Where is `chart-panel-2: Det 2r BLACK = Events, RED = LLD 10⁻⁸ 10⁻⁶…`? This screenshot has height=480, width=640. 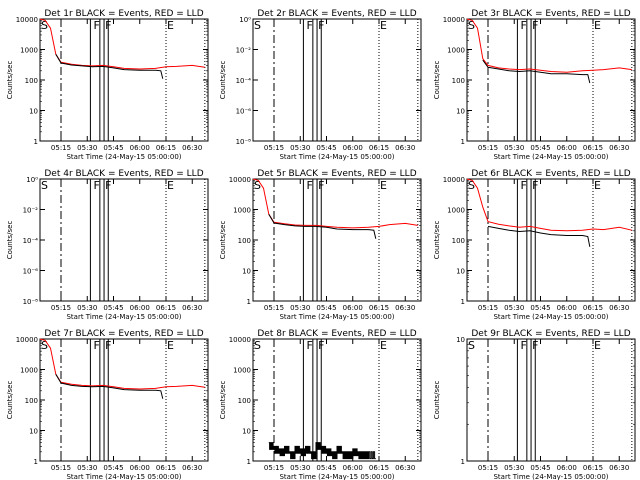 chart-panel-2: Det 2r BLACK = Events, RED = LLD 10⁻⁸ 10⁻⁶… is located at coordinates (320, 85).